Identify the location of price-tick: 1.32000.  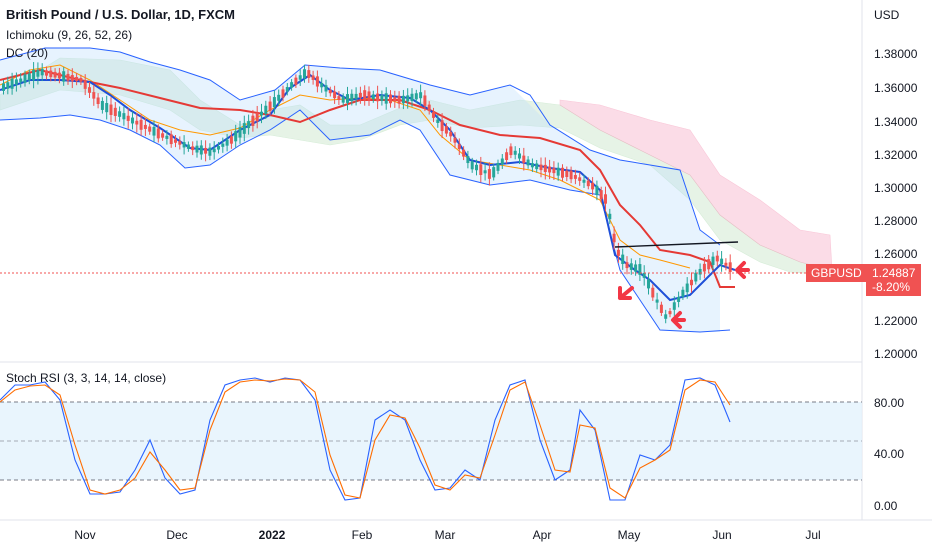
(896, 155).